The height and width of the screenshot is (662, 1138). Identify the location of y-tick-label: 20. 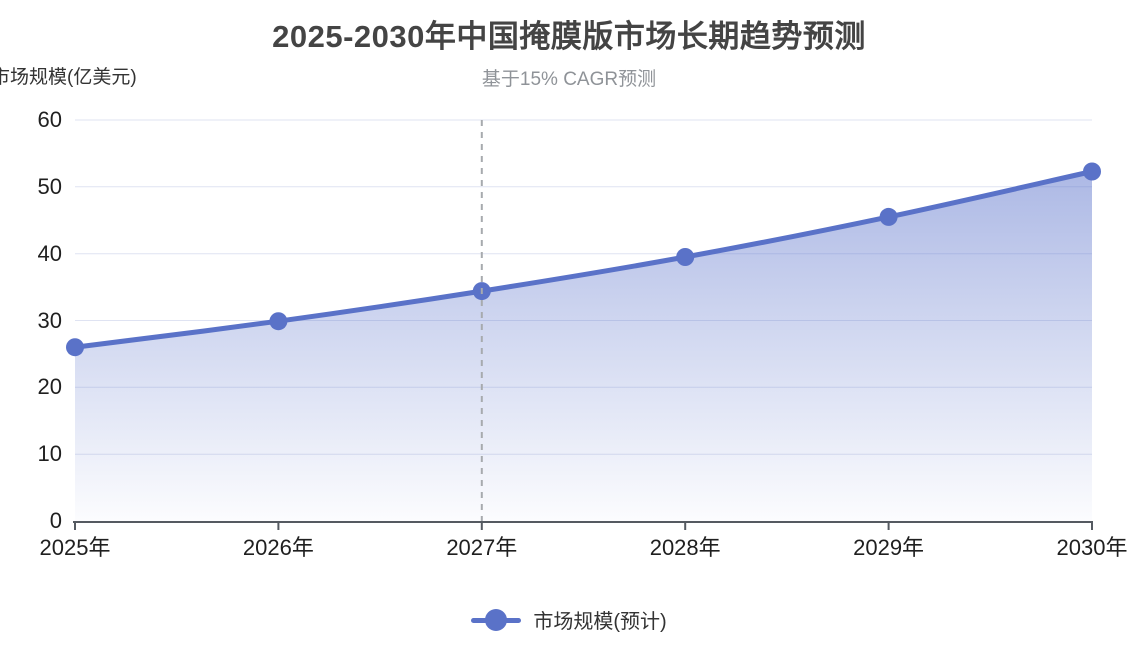
(49, 387).